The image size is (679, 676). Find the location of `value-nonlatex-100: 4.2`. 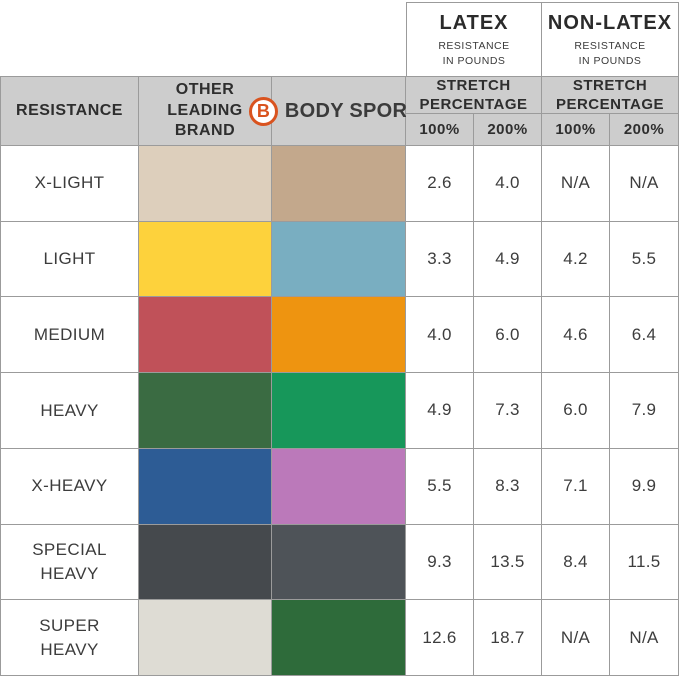

value-nonlatex-100: 4.2 is located at coordinates (575, 259).